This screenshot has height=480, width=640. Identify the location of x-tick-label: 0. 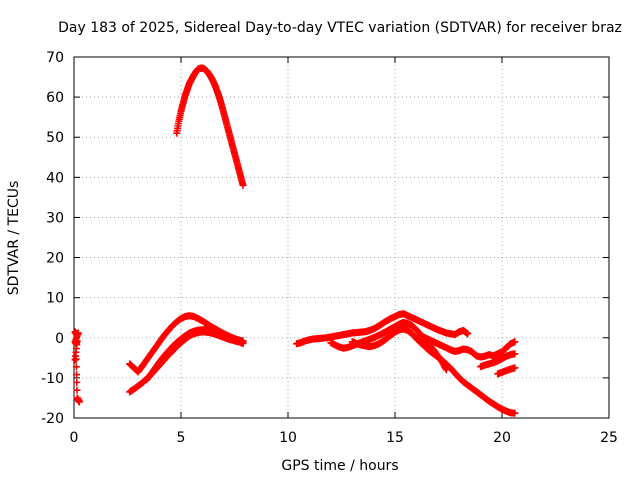
(74, 438).